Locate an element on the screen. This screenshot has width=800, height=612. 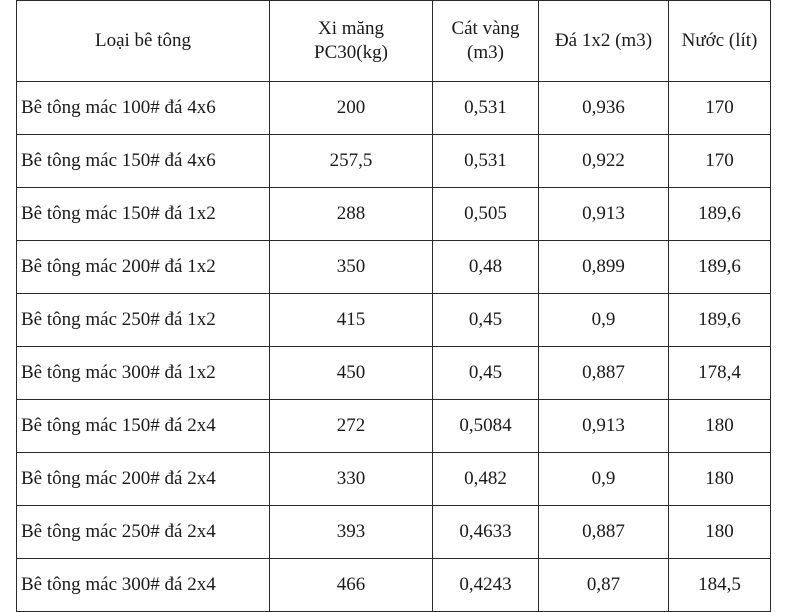
cell-concrete-type: Bê tông mác 300# đá 1x2 is located at coordinates (143, 373).